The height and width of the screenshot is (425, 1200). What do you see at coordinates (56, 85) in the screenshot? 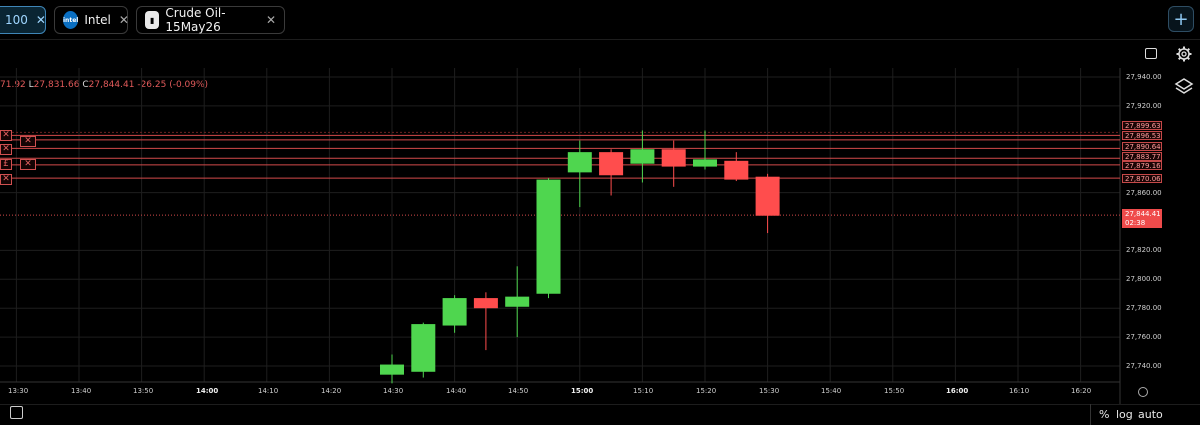
I see `ohlc-low-value: 27,831.66` at bounding box center [56, 85].